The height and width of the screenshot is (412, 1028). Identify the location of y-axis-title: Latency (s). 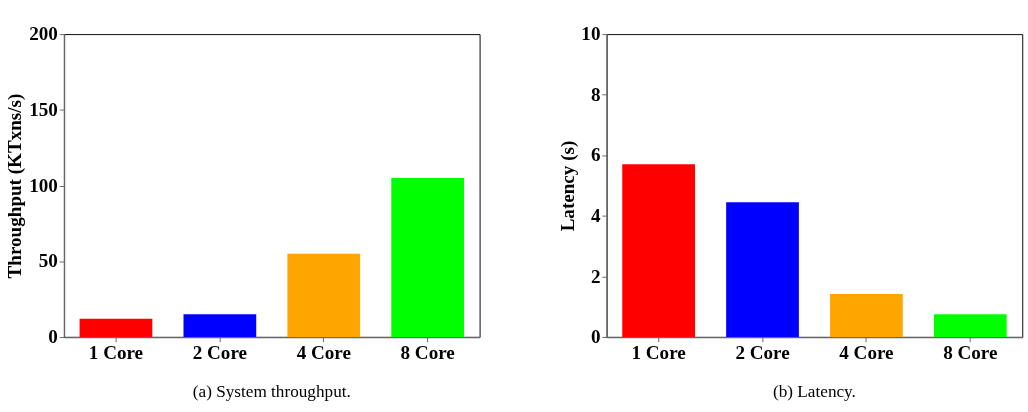
(567, 186).